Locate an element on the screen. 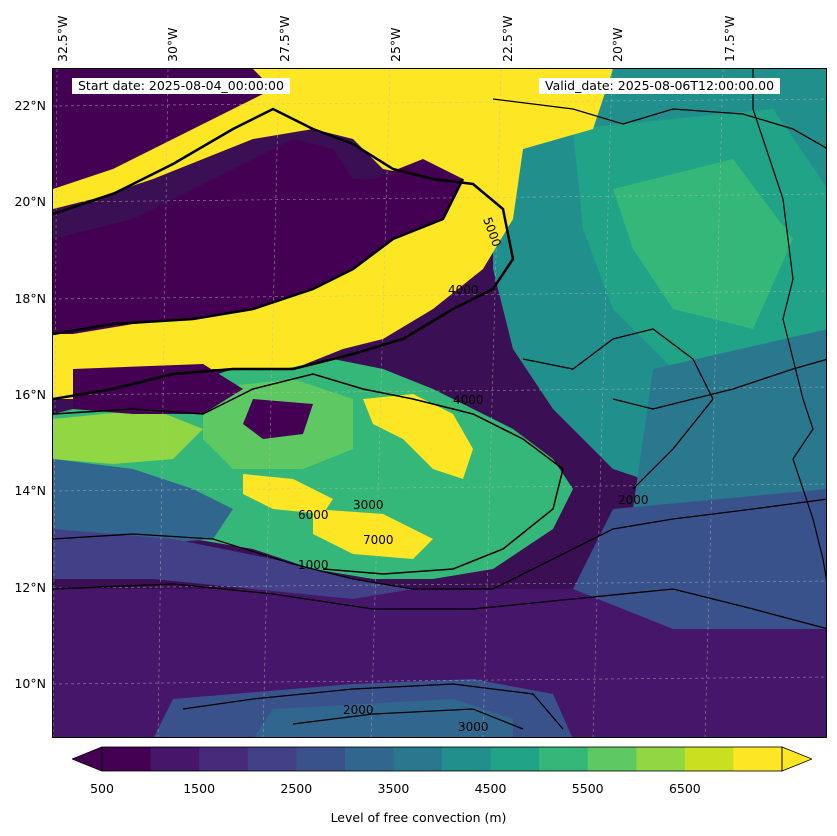 The height and width of the screenshot is (836, 837). africa-coastline is located at coordinates (789, 325).